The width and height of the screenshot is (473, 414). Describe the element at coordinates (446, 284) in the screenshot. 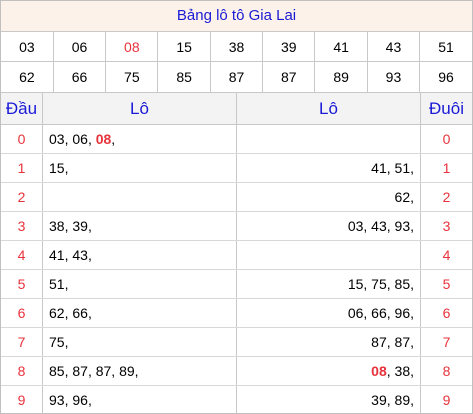

I see `duoi-digit: 5` at that location.